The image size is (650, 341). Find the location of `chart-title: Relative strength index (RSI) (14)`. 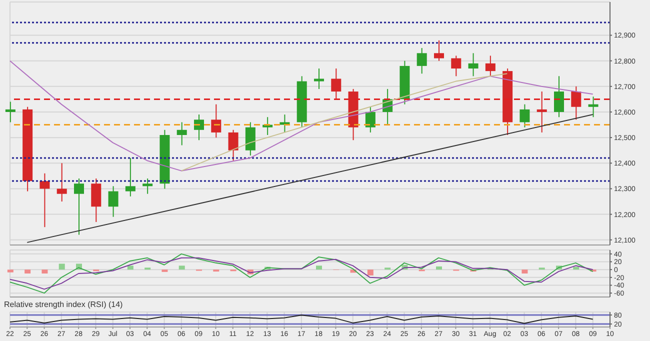

chart-title: Relative strength index (RSI) (14) is located at coordinates (63, 304).